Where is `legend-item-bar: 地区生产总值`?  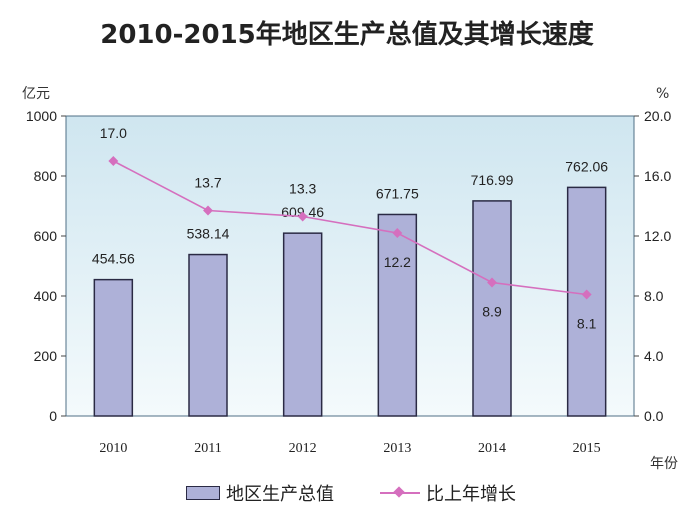
legend-item-bar: 地区生产总值 is located at coordinates (260, 493).